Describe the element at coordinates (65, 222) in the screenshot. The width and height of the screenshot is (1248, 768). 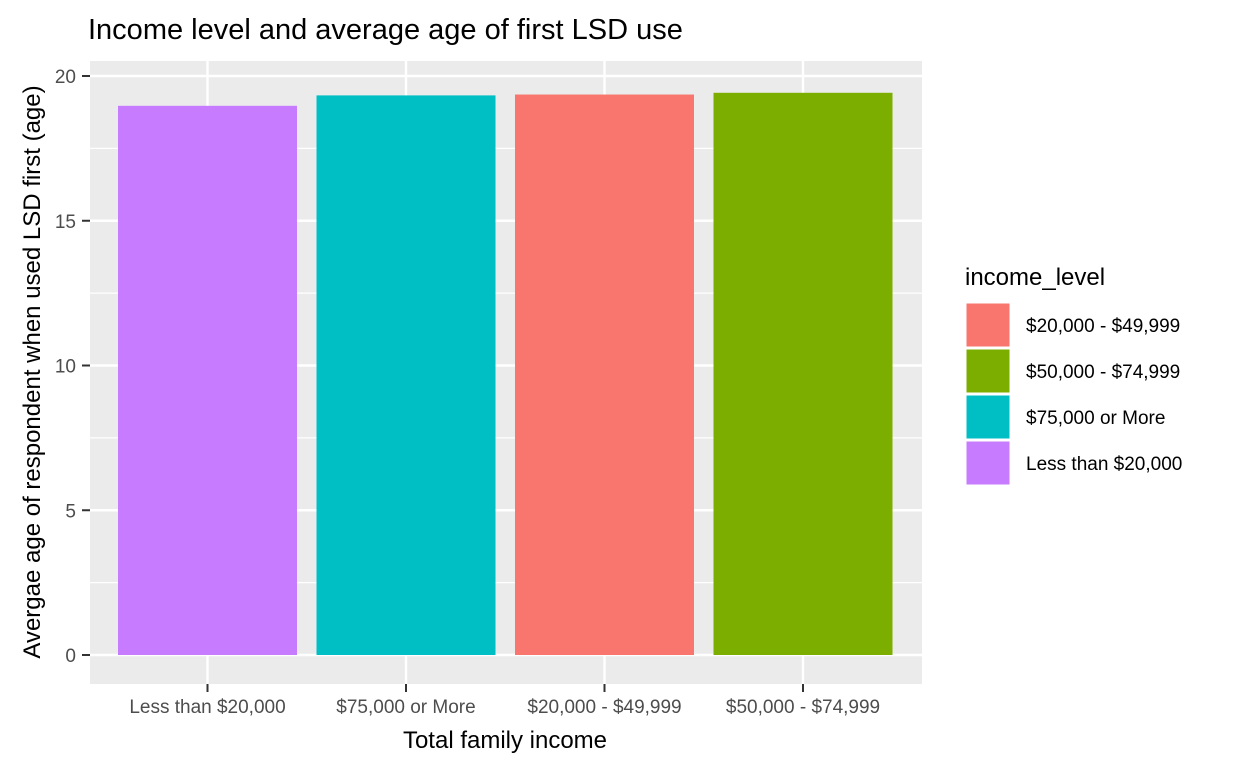
I see `y-tick-label: 15` at that location.